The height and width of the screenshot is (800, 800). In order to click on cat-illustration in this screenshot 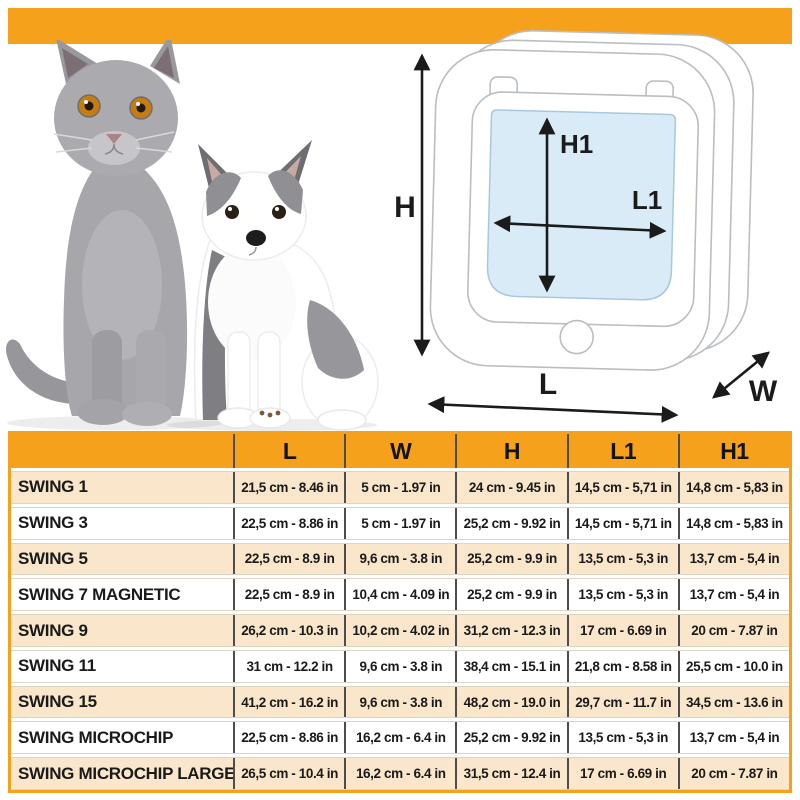, I will do `click(97, 233)`.